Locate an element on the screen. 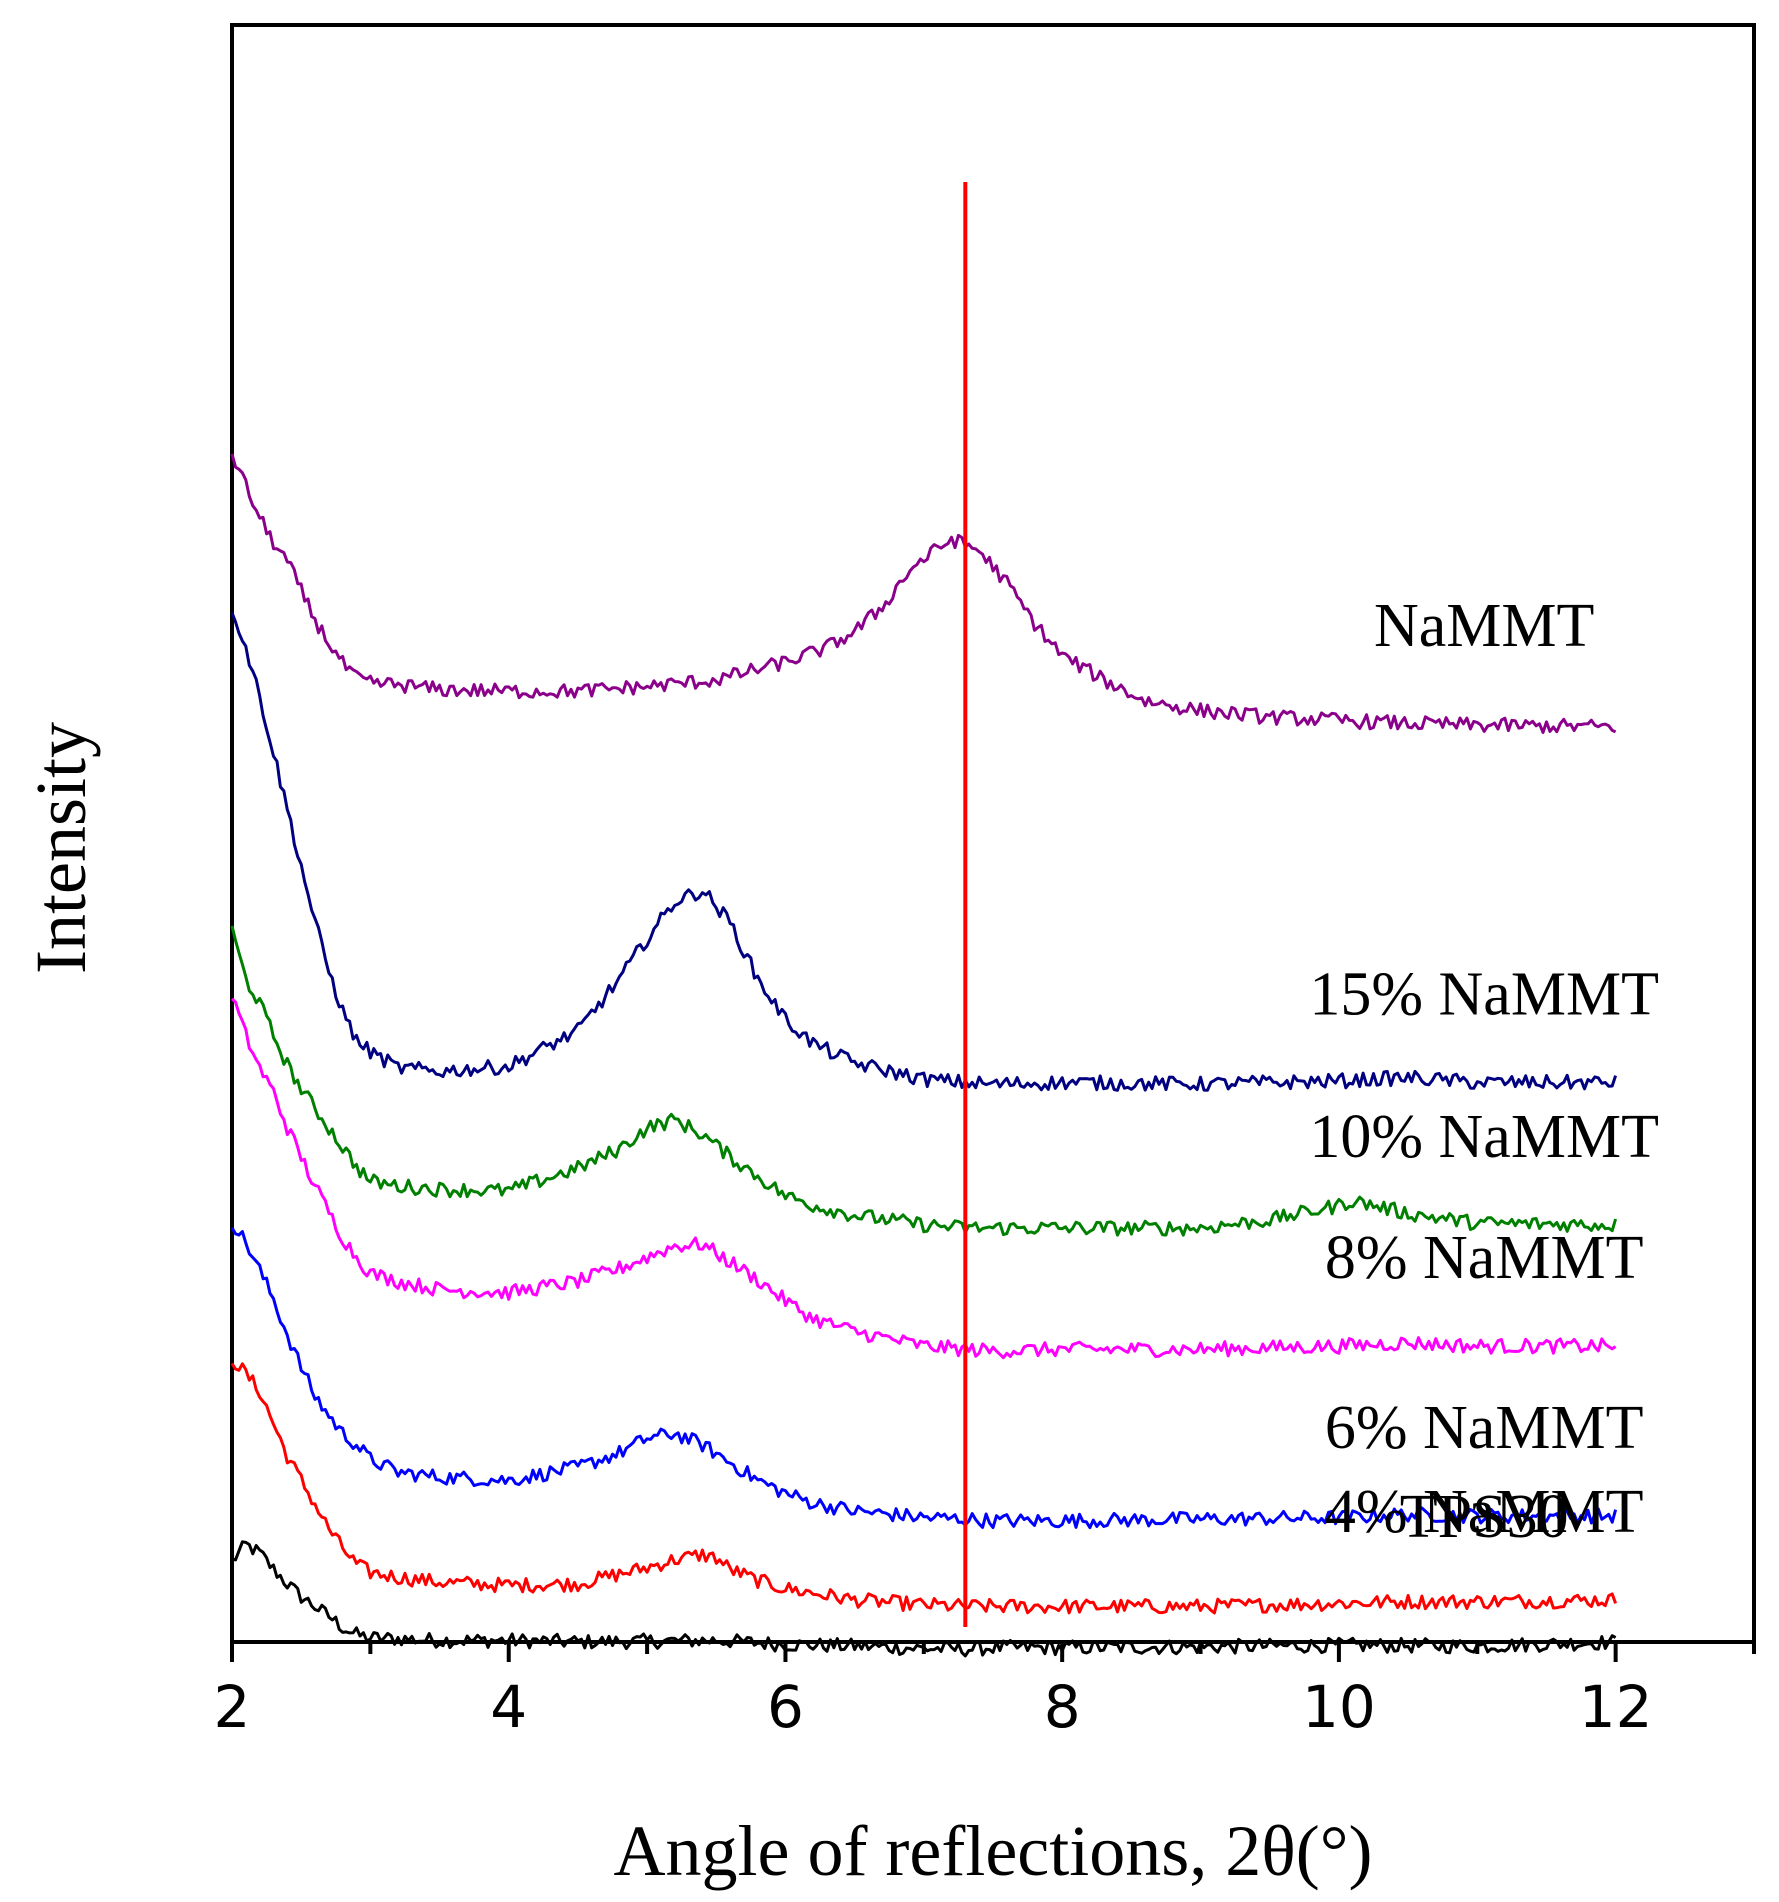 This screenshot has height=1902, width=1779. series-line-tps30 is located at coordinates (924, 1599).